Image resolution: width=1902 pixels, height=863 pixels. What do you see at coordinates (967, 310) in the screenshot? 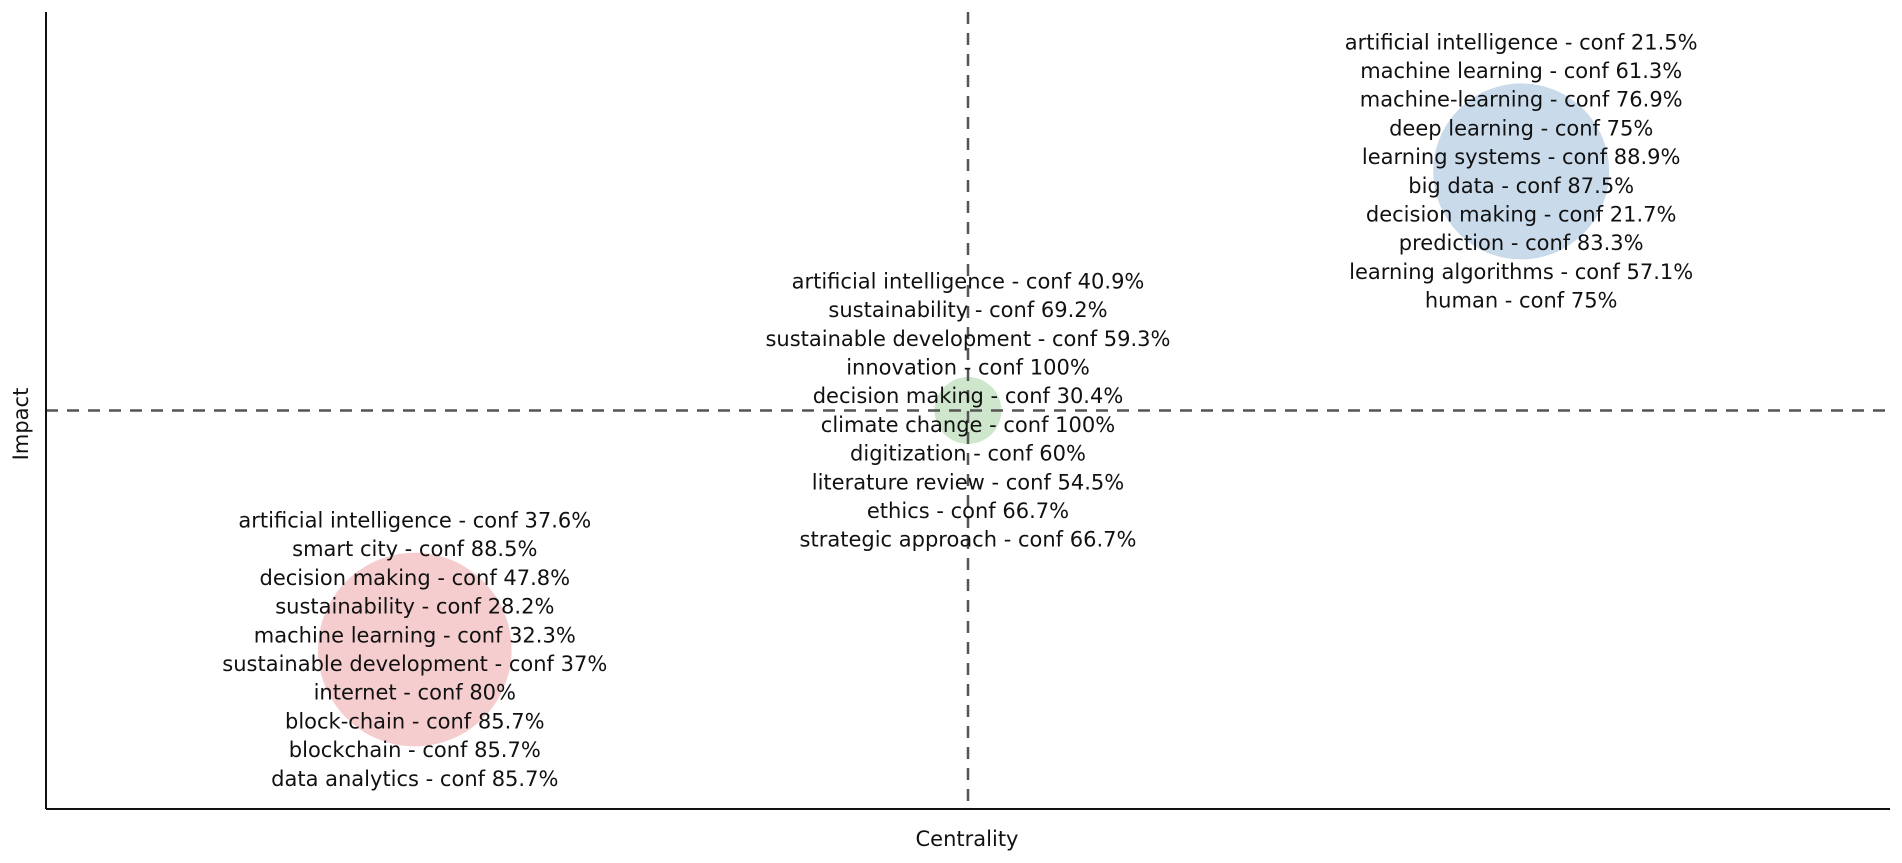
I see `cluster-2-keyword-label: sustainability - conf 69.2%` at bounding box center [967, 310].